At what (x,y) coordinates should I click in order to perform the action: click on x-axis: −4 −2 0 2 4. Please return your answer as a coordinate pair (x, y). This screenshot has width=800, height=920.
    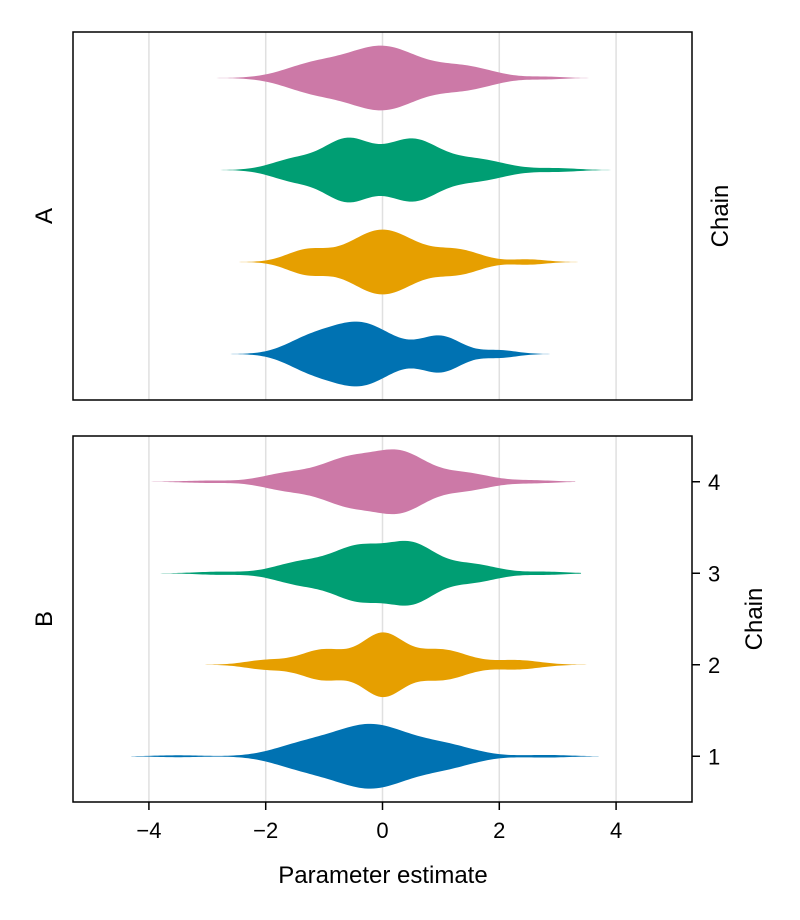
    Looking at the image, I should click on (379, 822).